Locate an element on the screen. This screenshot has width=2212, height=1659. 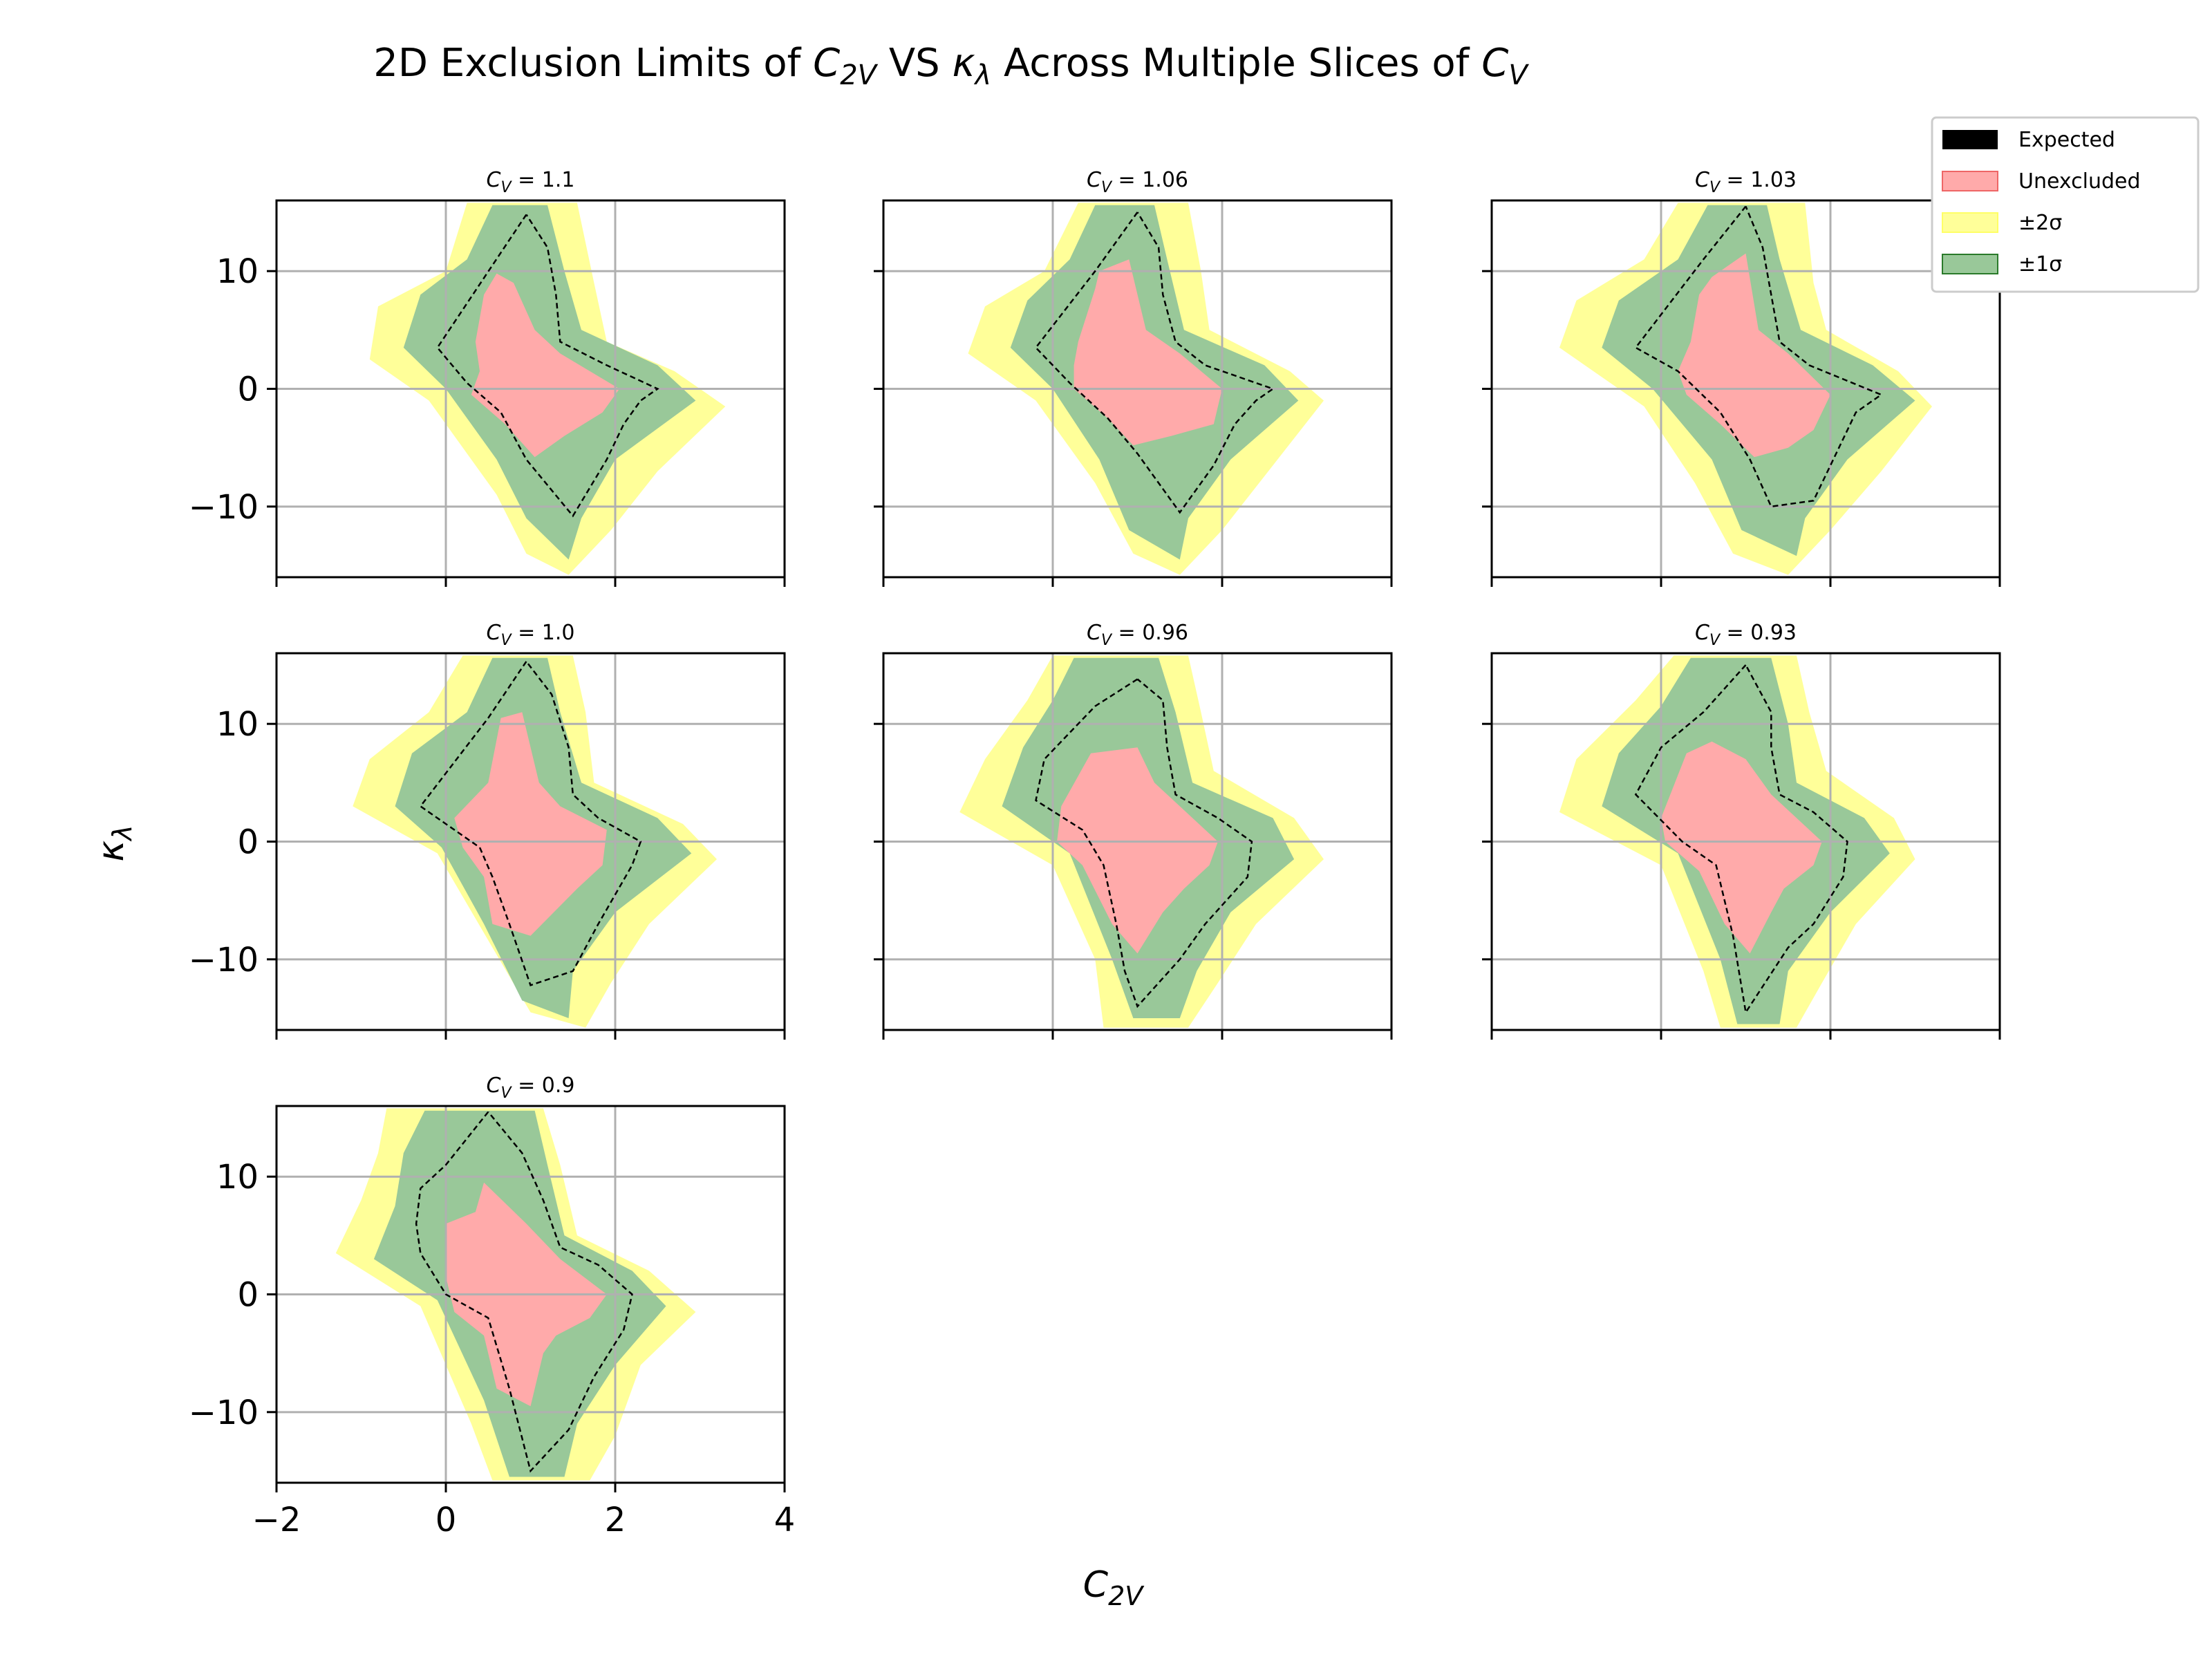
panel-cv-0.96: CV = 0.96 is located at coordinates (1133, 831).